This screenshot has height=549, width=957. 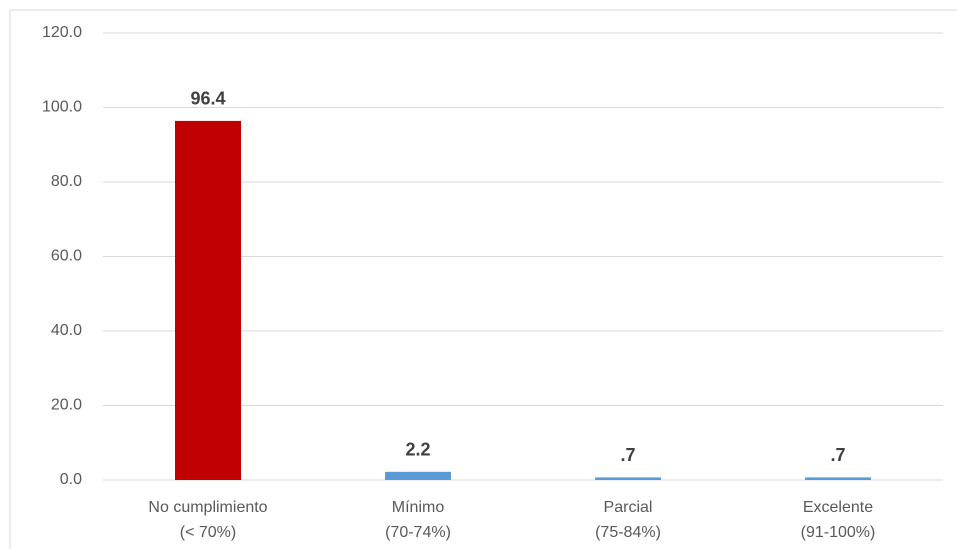 What do you see at coordinates (838, 507) in the screenshot?
I see `x-tick-label: Excelente` at bounding box center [838, 507].